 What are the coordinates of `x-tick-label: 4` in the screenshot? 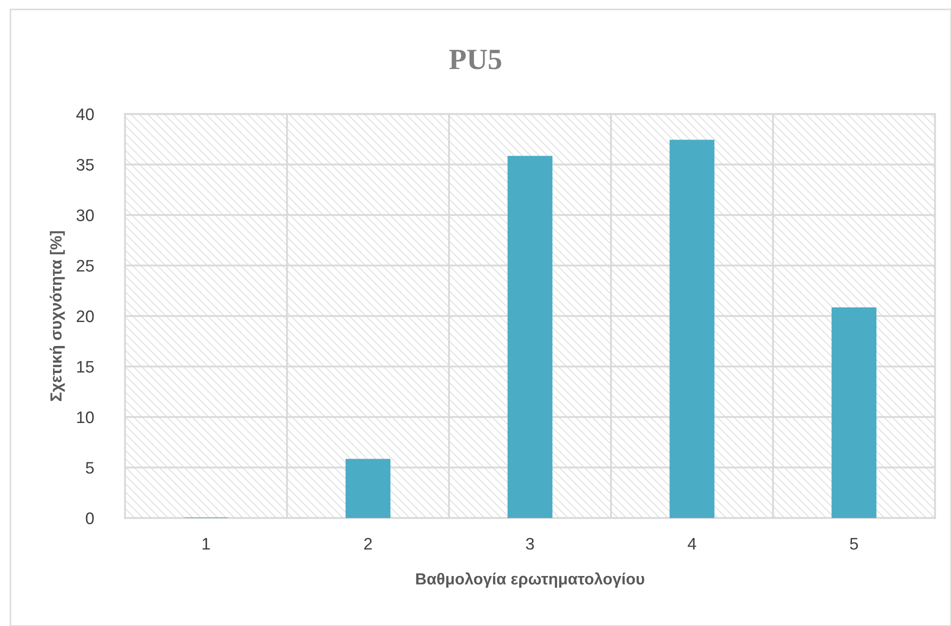 It's located at (692, 544).